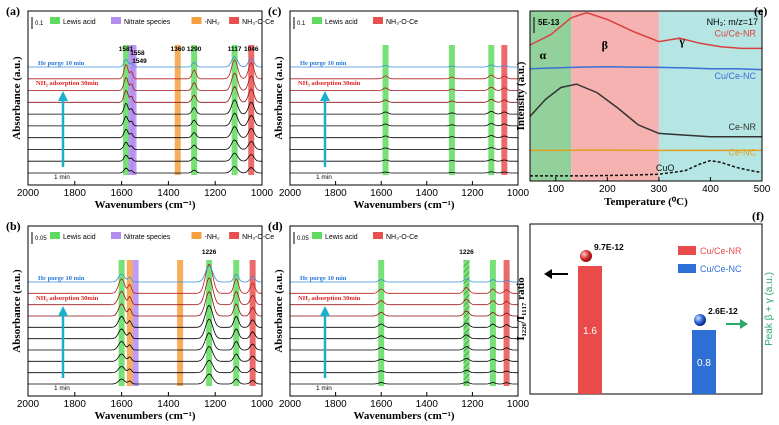 This screenshot has width=779, height=425. I want to click on y-axis-title: Intensity (a.u.), so click(521, 95).